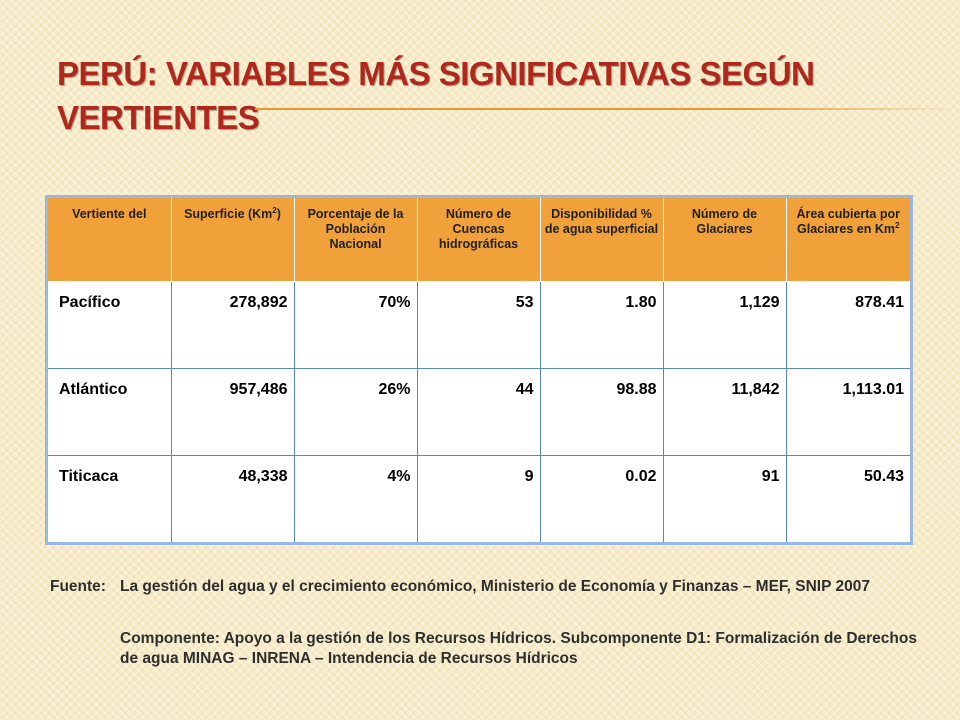 The image size is (960, 720). Describe the element at coordinates (602, 498) in the screenshot. I see `cell-disponibilidad: 0.02` at that location.